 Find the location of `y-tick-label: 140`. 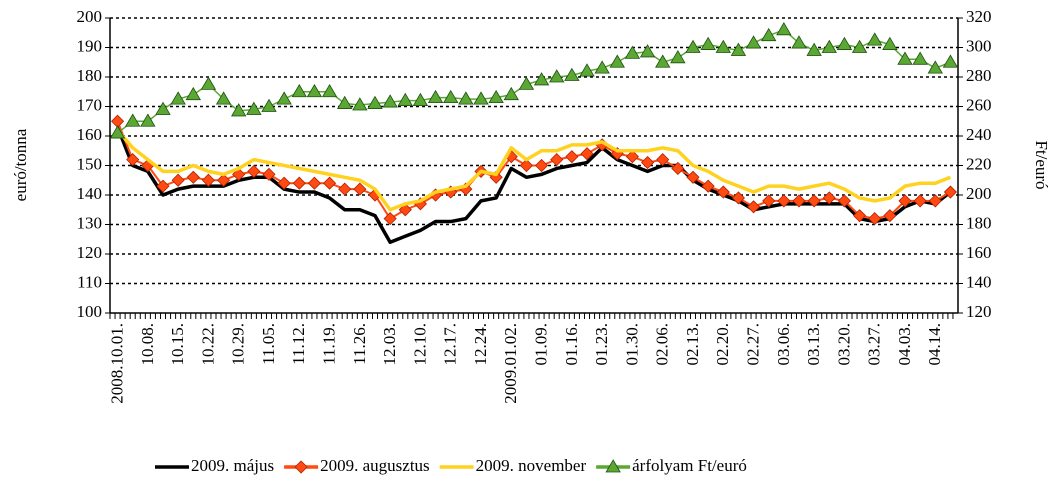

y-tick-label: 140 is located at coordinates (90, 193).